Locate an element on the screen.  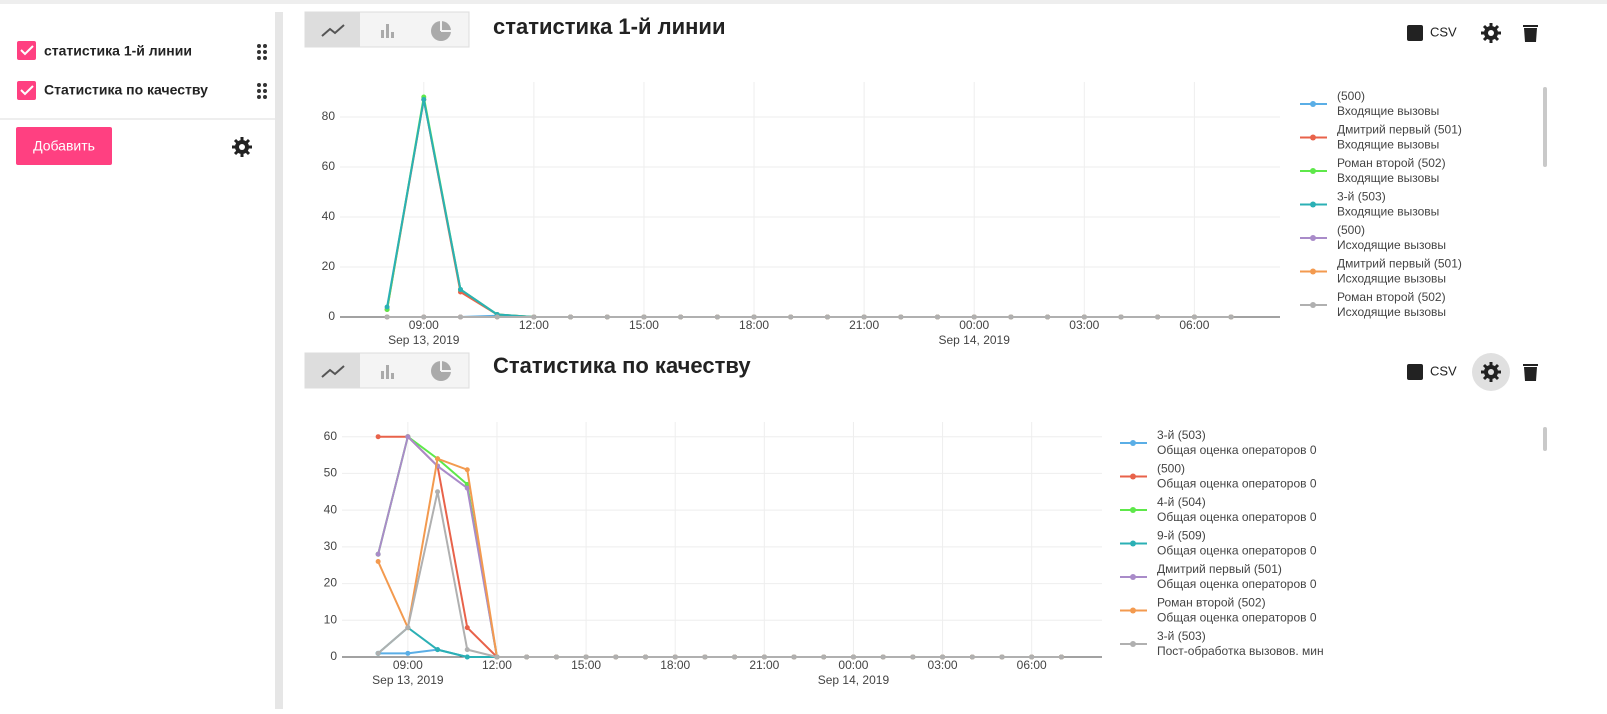
x-tick-label: 15:00 is located at coordinates (586, 665).